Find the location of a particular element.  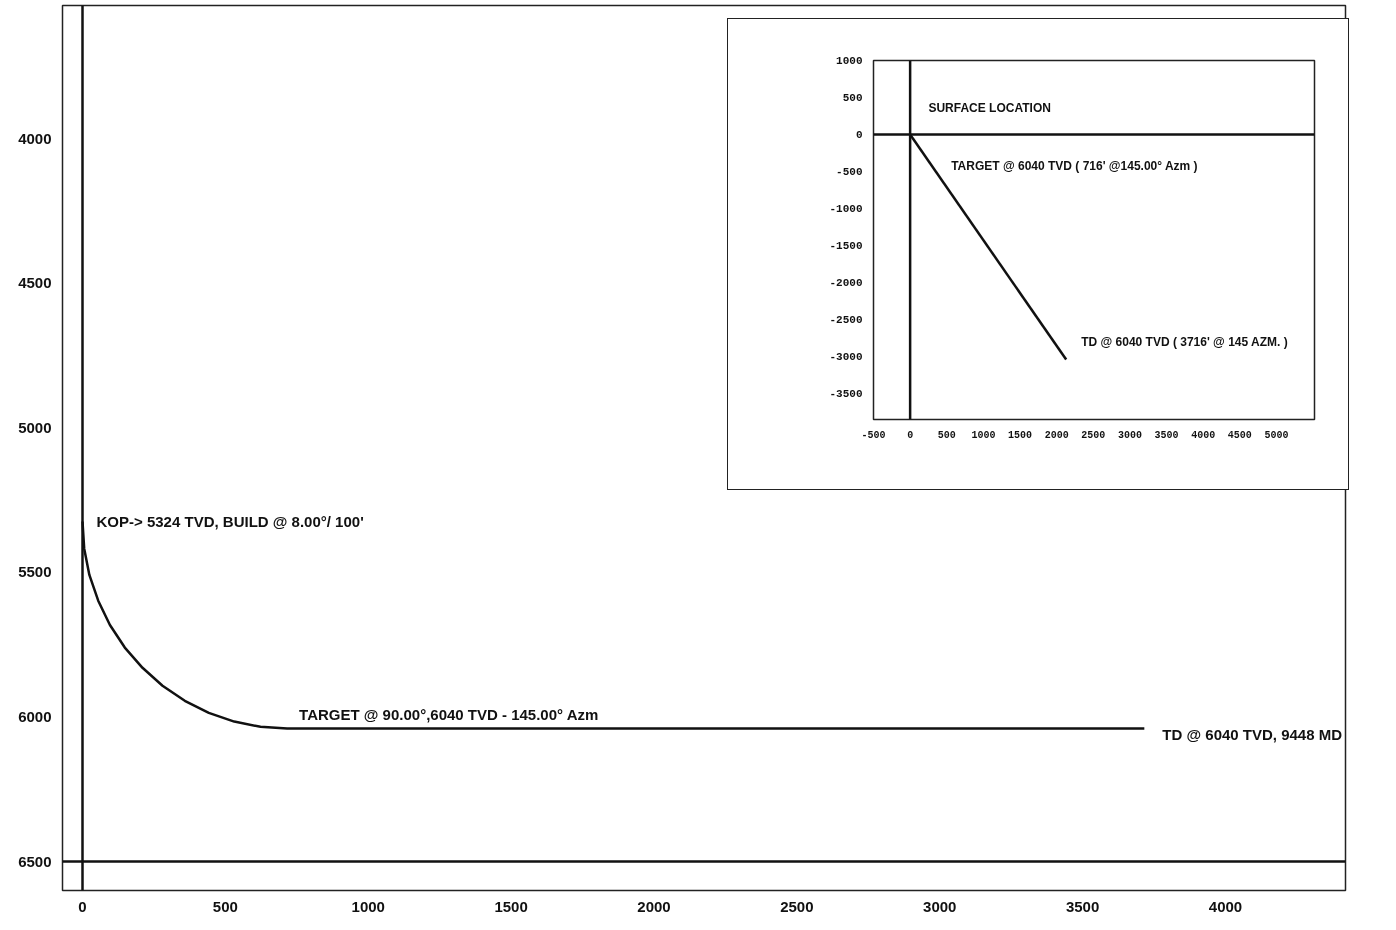

x-tick-label: 5000 is located at coordinates (1276, 435).